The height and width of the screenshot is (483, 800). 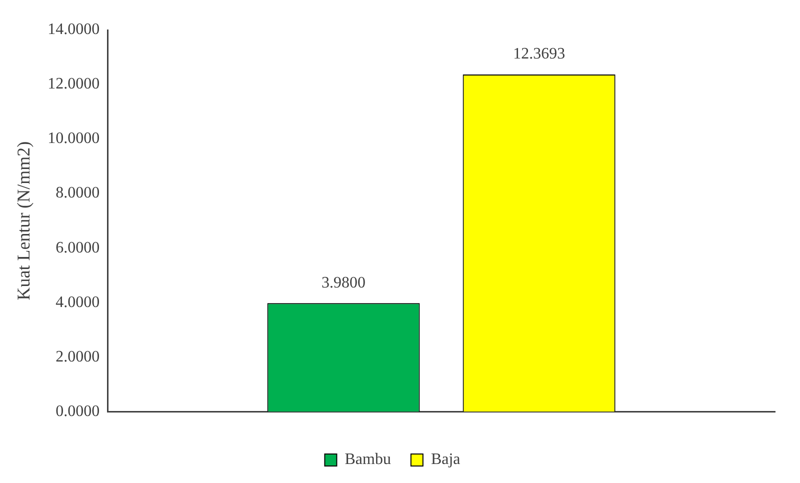 What do you see at coordinates (74, 84) in the screenshot?
I see `y-tick-label: 12.0000` at bounding box center [74, 84].